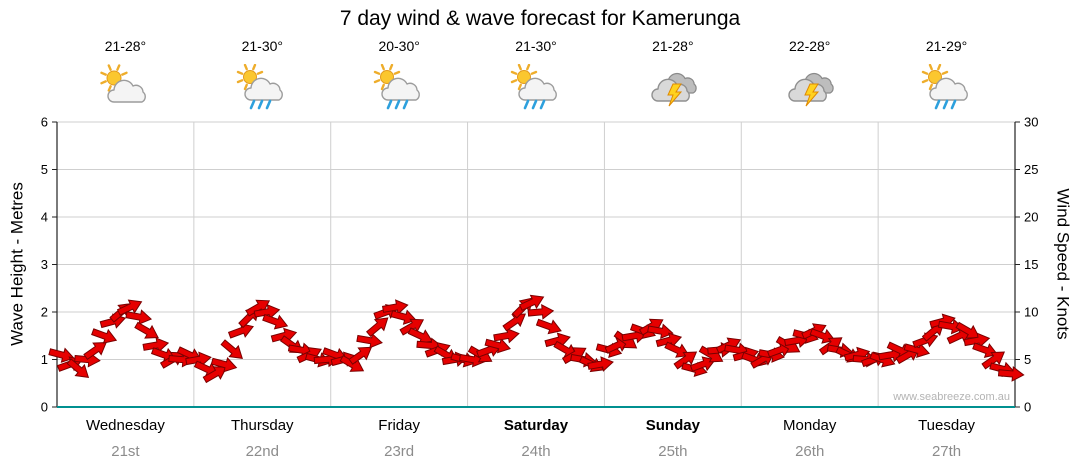 This screenshot has width=1080, height=475. What do you see at coordinates (44, 169) in the screenshot?
I see `left-tick-label: 5` at bounding box center [44, 169].